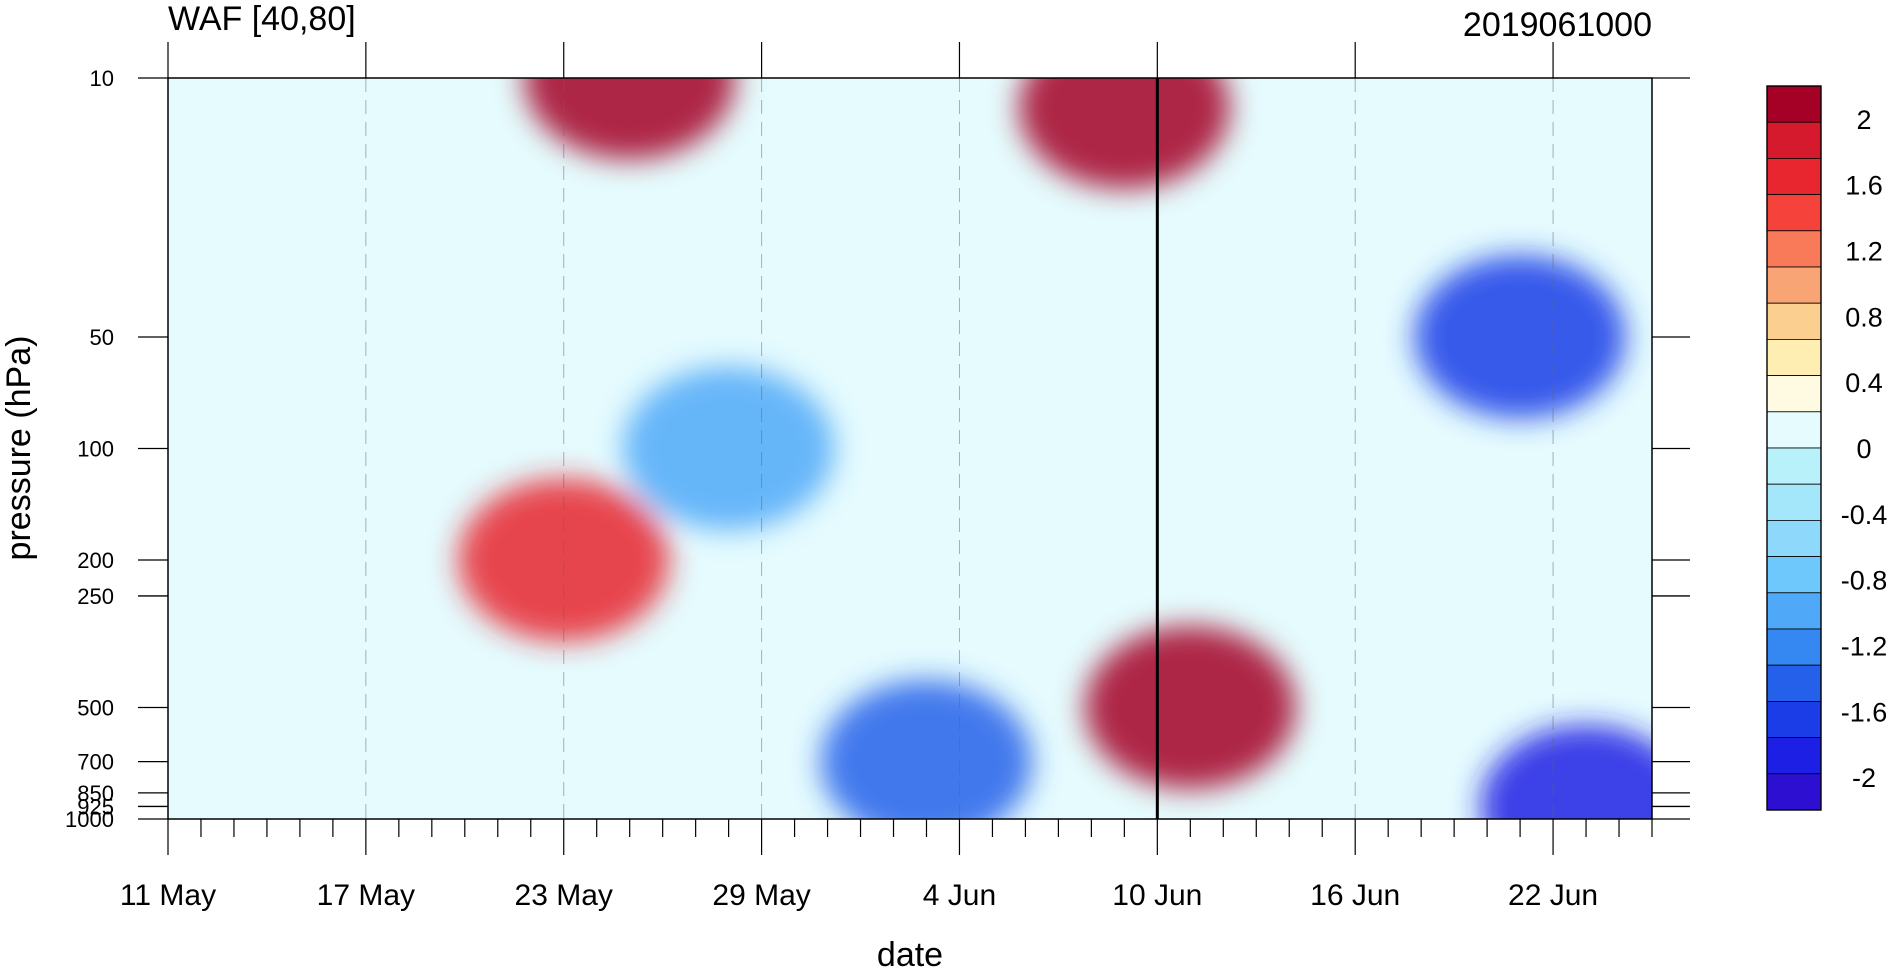 This screenshot has height=968, width=1889. I want to click on x-axis-title: date, so click(910, 952).